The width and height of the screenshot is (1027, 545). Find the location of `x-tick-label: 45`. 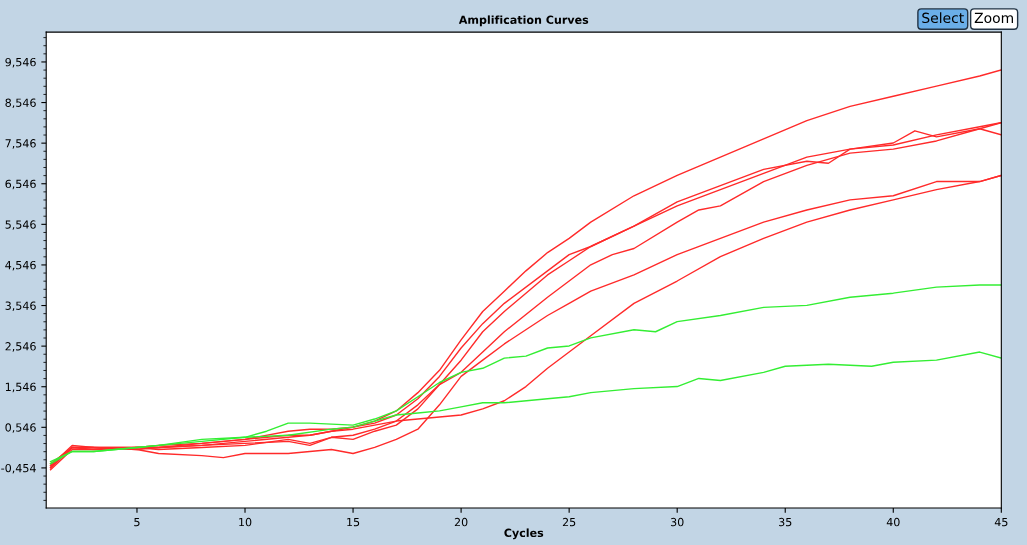

x-tick-label: 45 is located at coordinates (1001, 522).